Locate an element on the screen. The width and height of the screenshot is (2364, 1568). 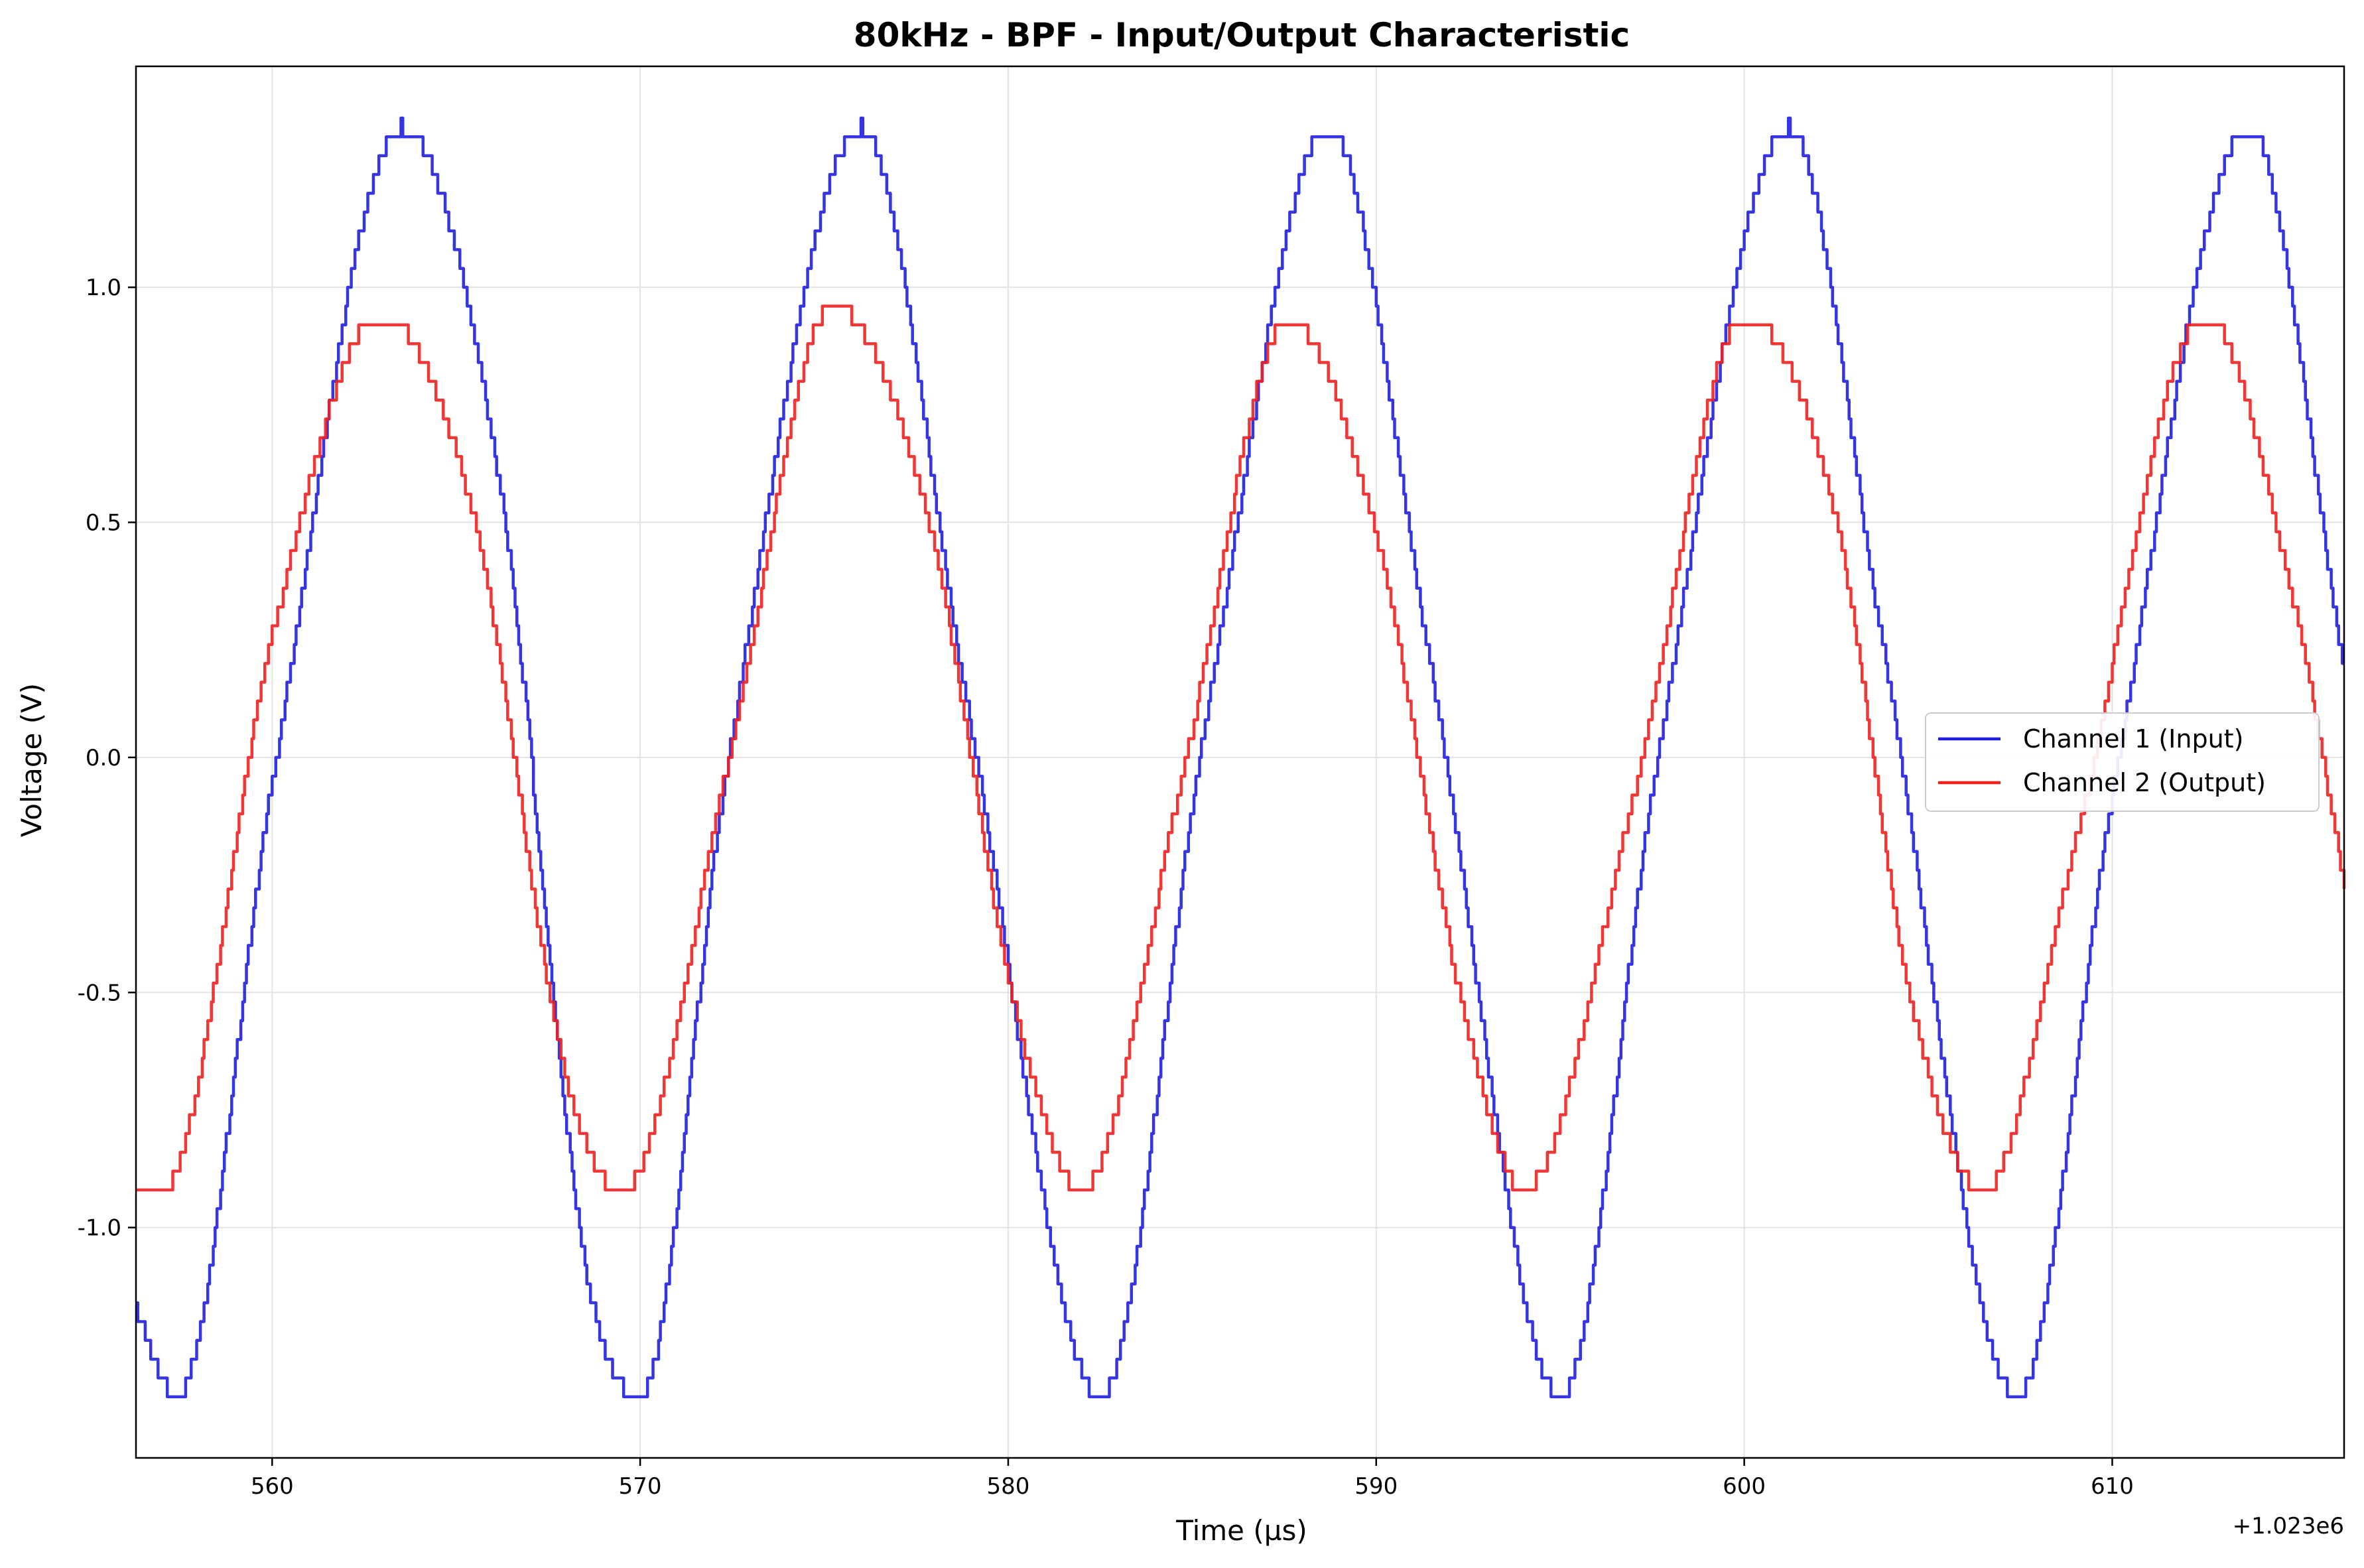
x-tick-label: 590 is located at coordinates (1376, 1487).